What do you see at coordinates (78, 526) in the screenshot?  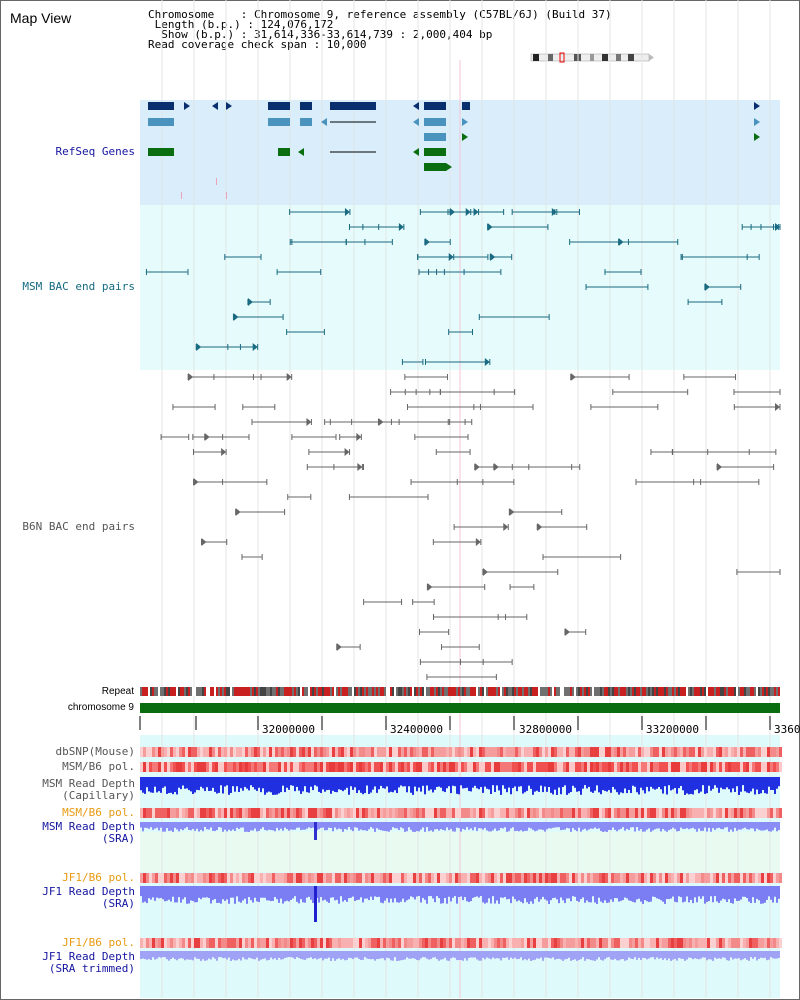 I see `label-b6n-bac-end-pairs: B6N BAC end pairs` at bounding box center [78, 526].